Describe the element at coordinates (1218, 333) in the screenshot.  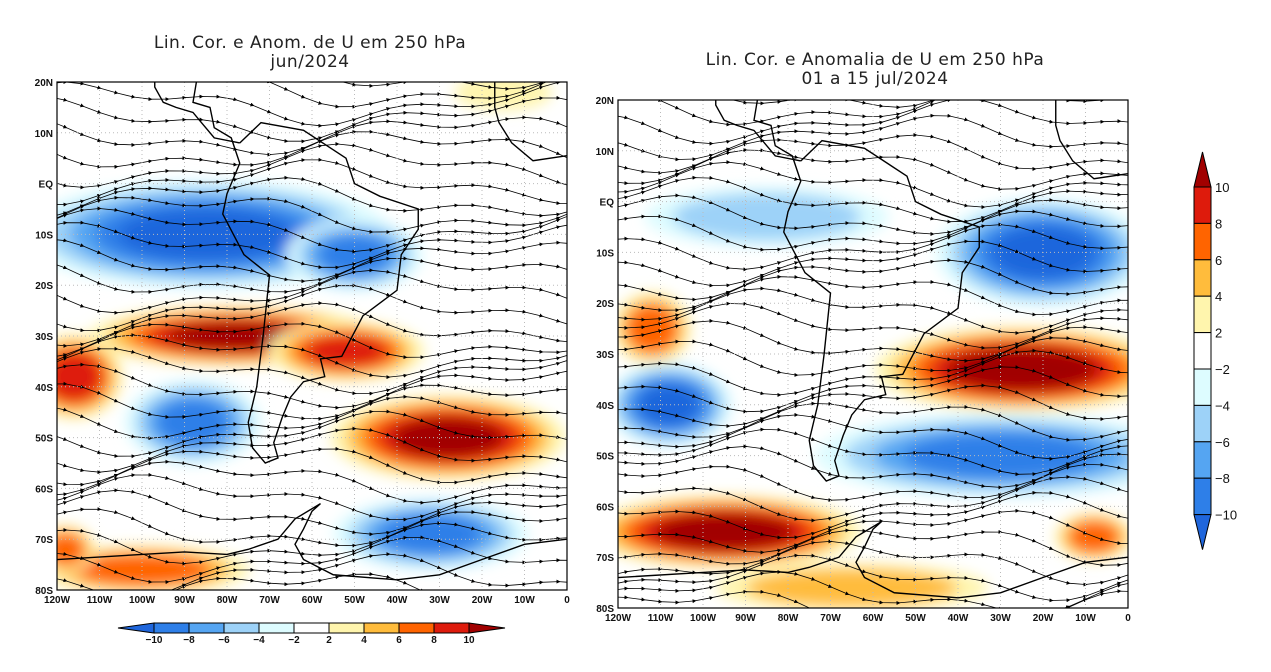
I see `colorbar-label: 2` at that location.